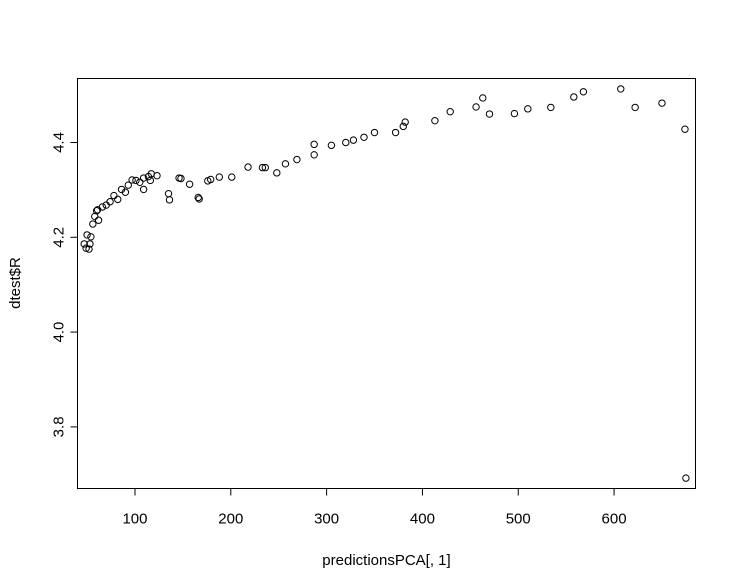  Describe the element at coordinates (58, 426) in the screenshot. I see `y-tick-label: 3.8` at that location.